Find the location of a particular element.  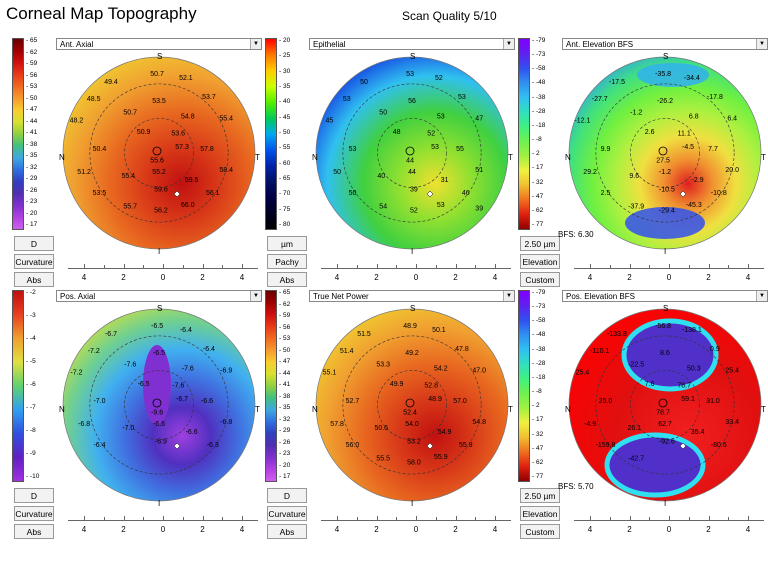

map-value-label: 50.1 is located at coordinates (439, 330).